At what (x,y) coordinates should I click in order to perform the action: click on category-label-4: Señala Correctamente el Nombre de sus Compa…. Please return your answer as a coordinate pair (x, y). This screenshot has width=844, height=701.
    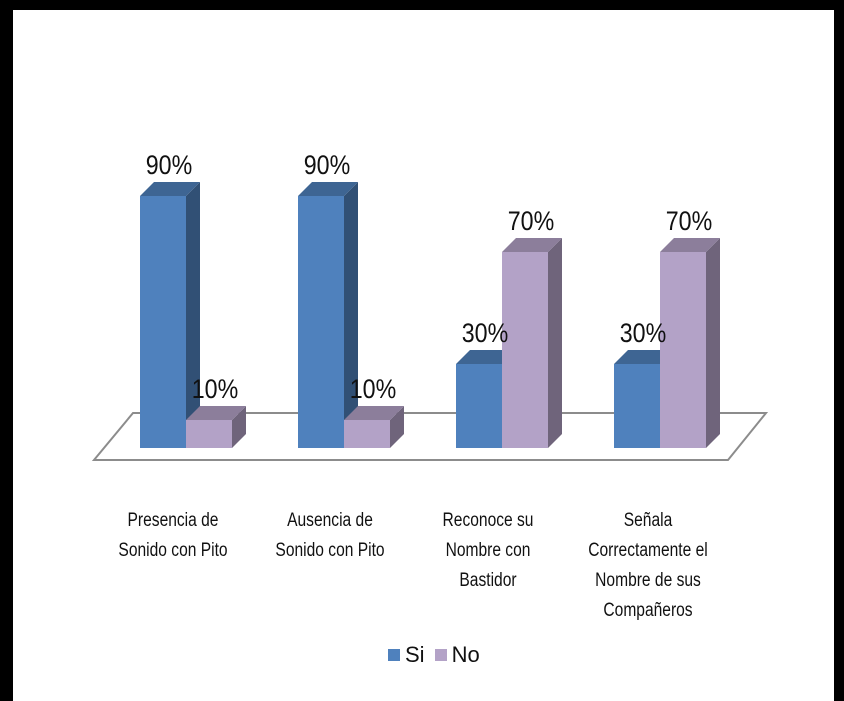
    Looking at the image, I should click on (647, 566).